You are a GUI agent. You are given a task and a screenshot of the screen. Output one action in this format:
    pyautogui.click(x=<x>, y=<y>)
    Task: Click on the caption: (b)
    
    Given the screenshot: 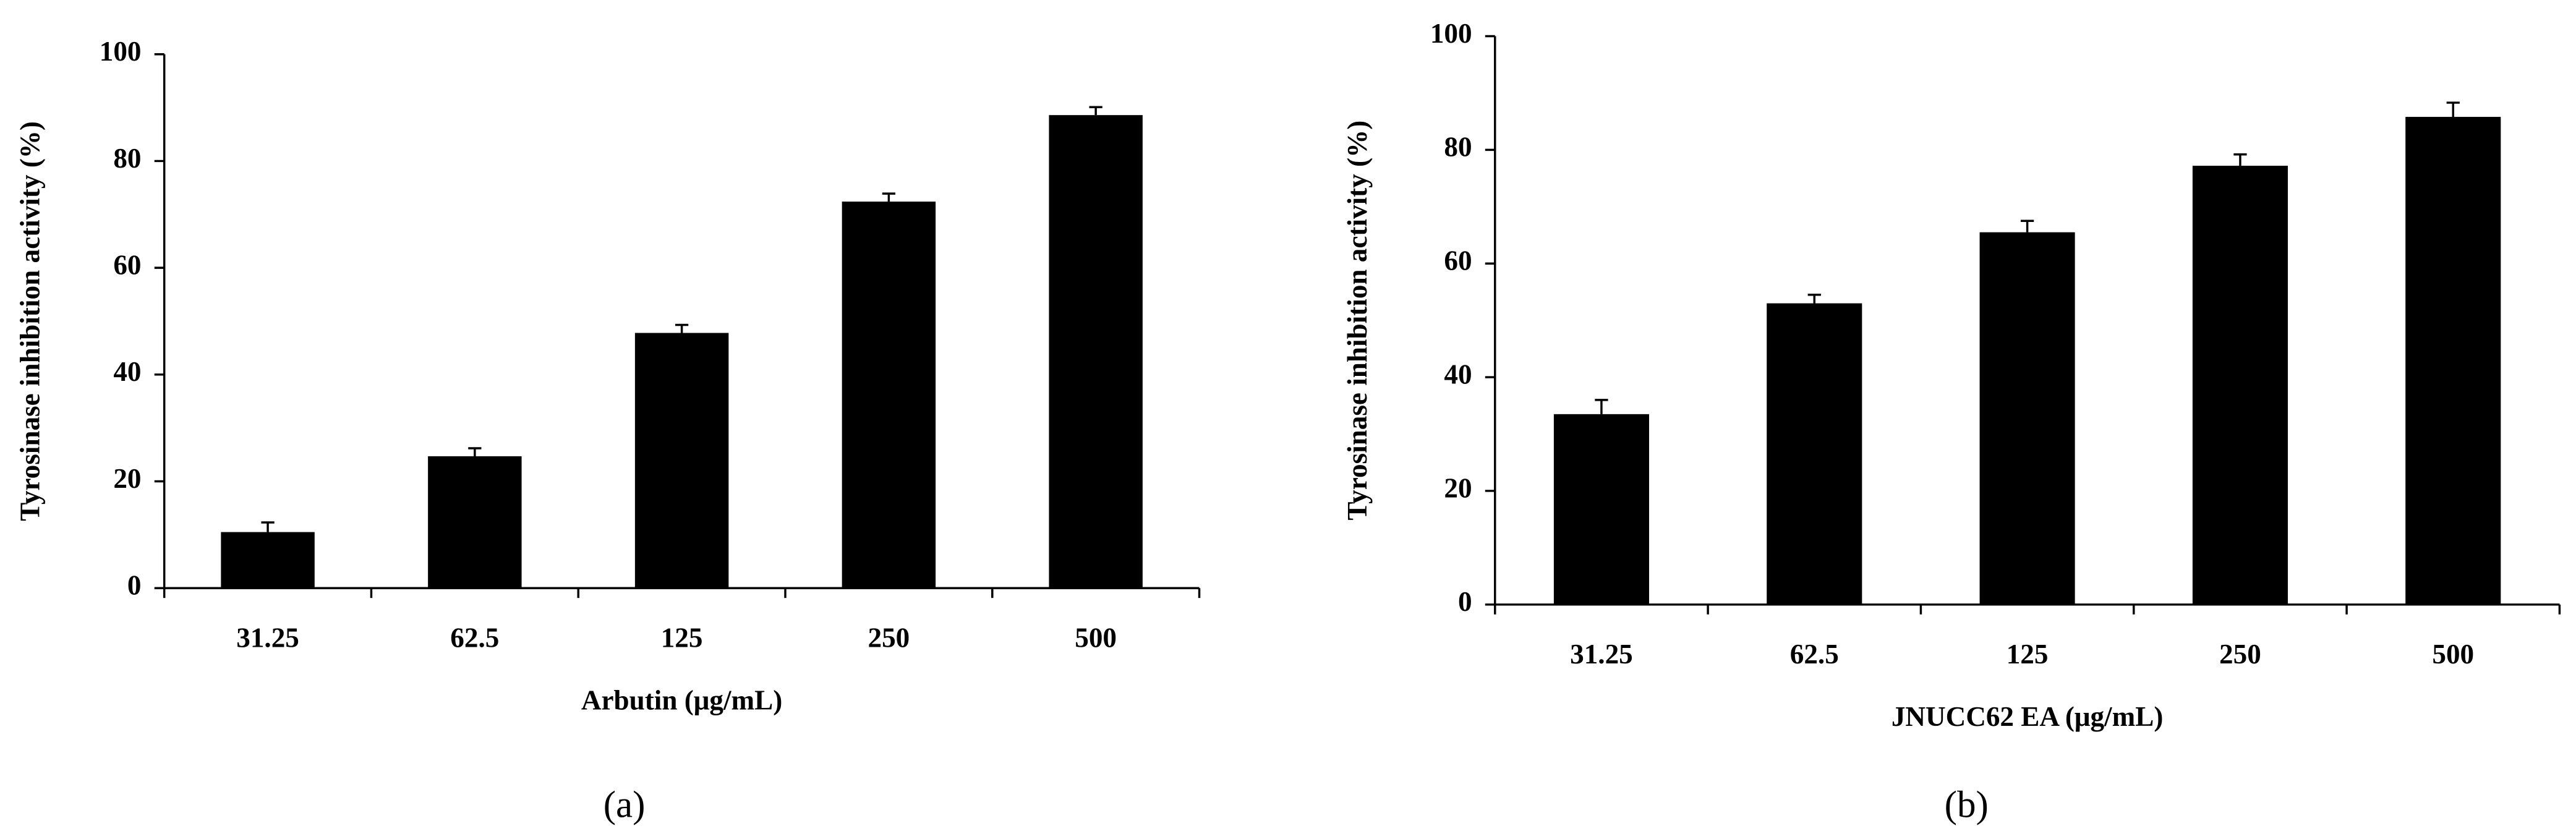 What is the action you would take?
    pyautogui.click(x=1967, y=804)
    